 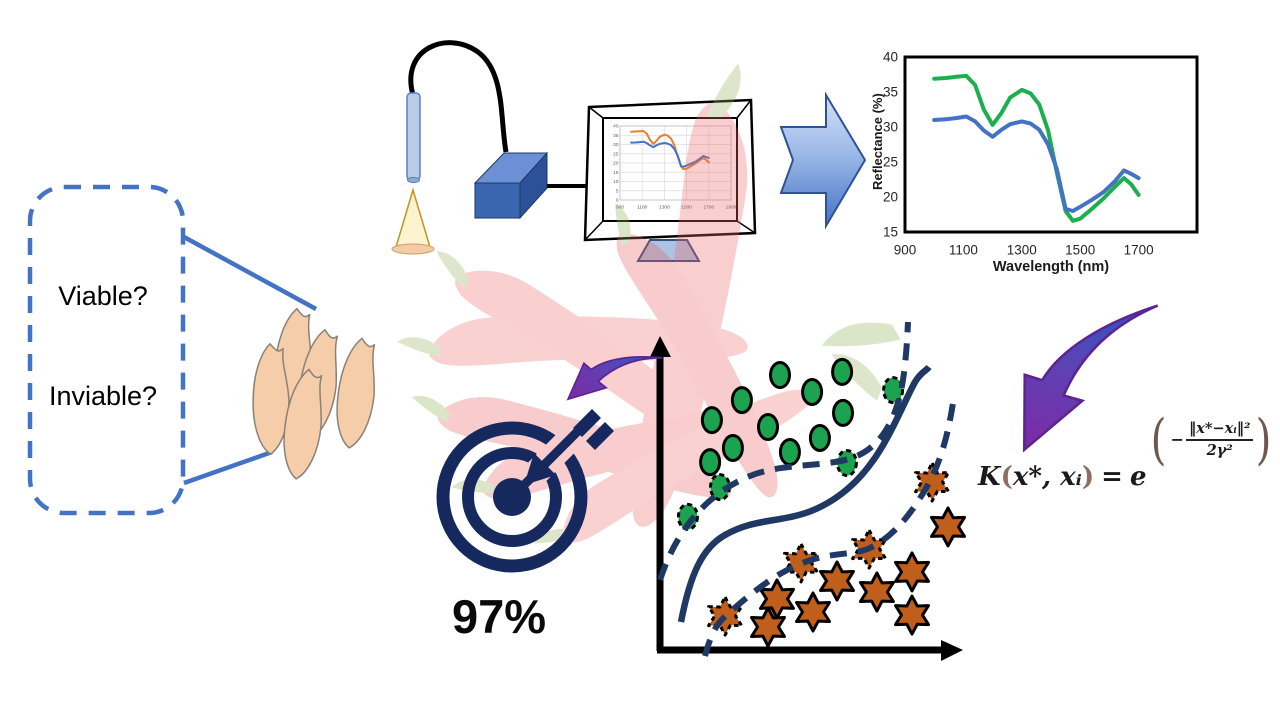 I want to click on sample-spot, so click(x=413, y=249).